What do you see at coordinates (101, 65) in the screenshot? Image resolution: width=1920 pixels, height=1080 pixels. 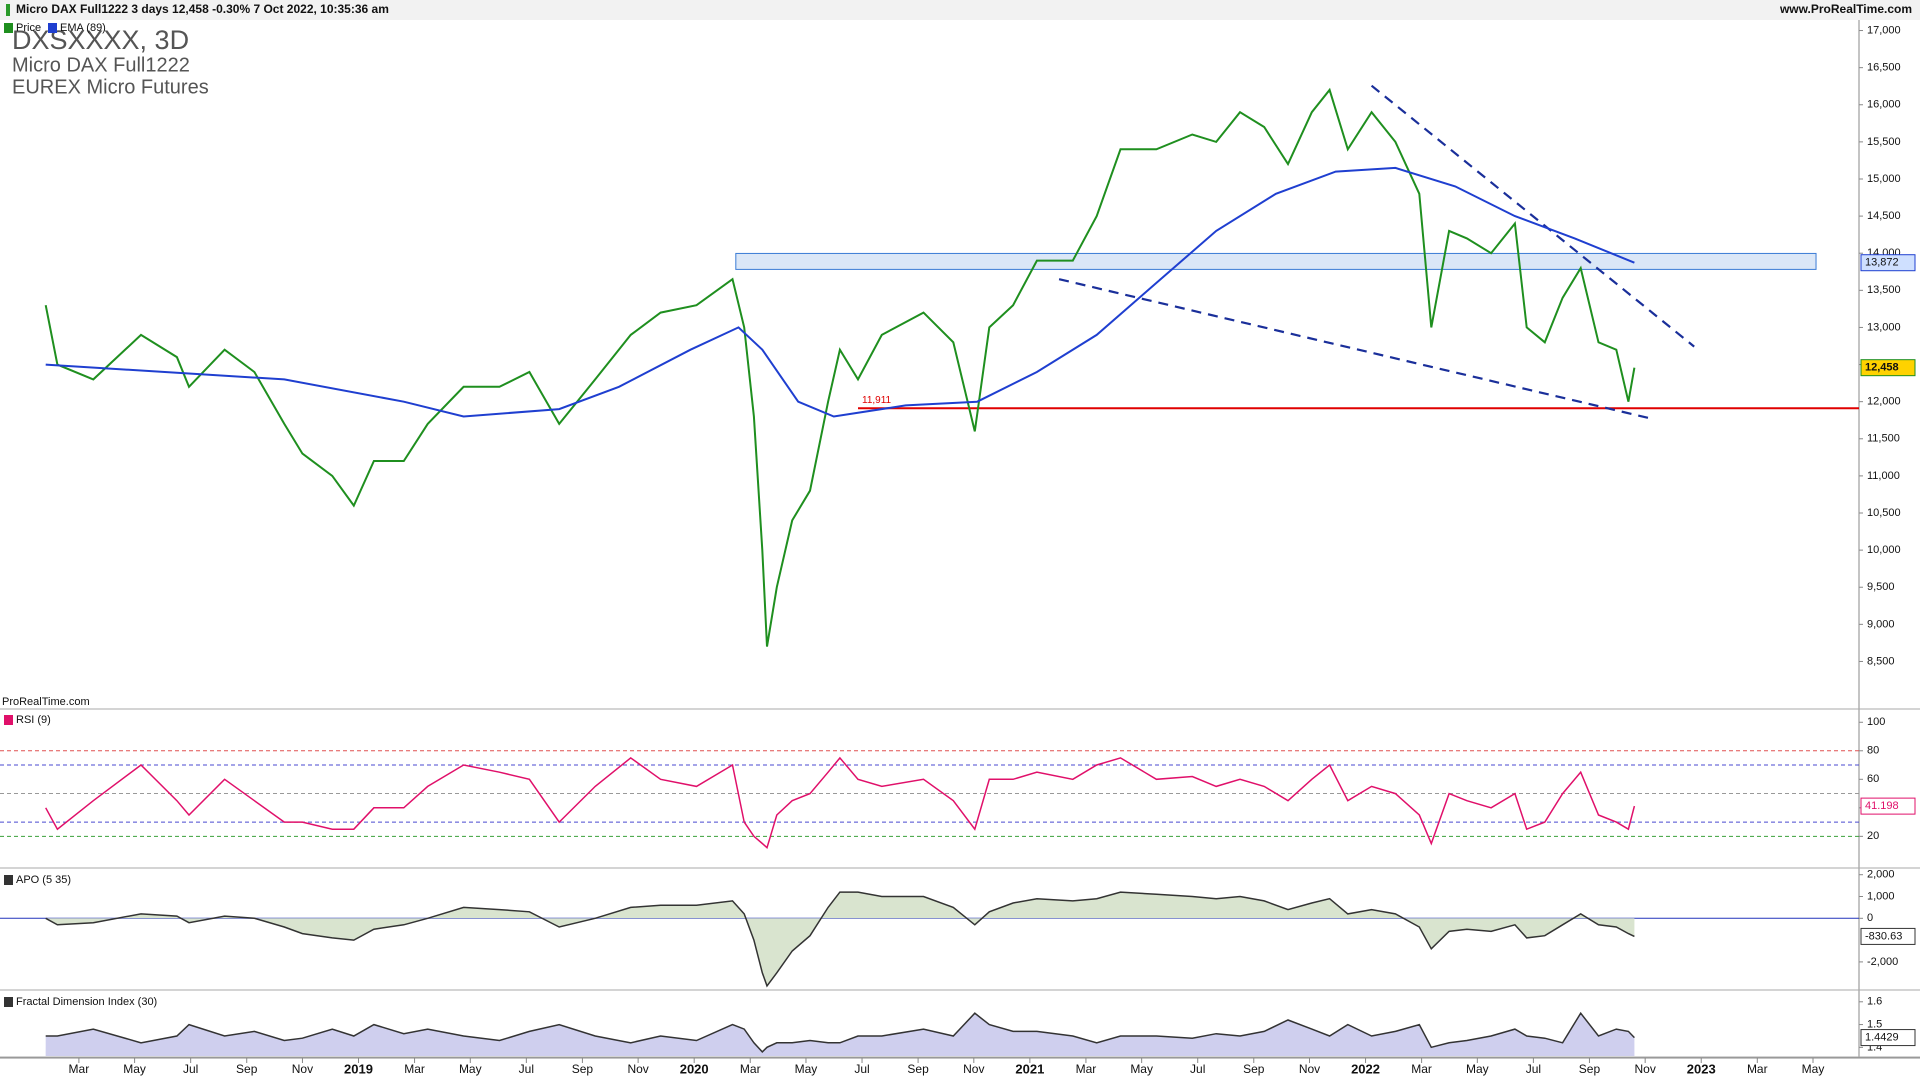 I see `instrument-name: Micro DAX Full1222` at bounding box center [101, 65].